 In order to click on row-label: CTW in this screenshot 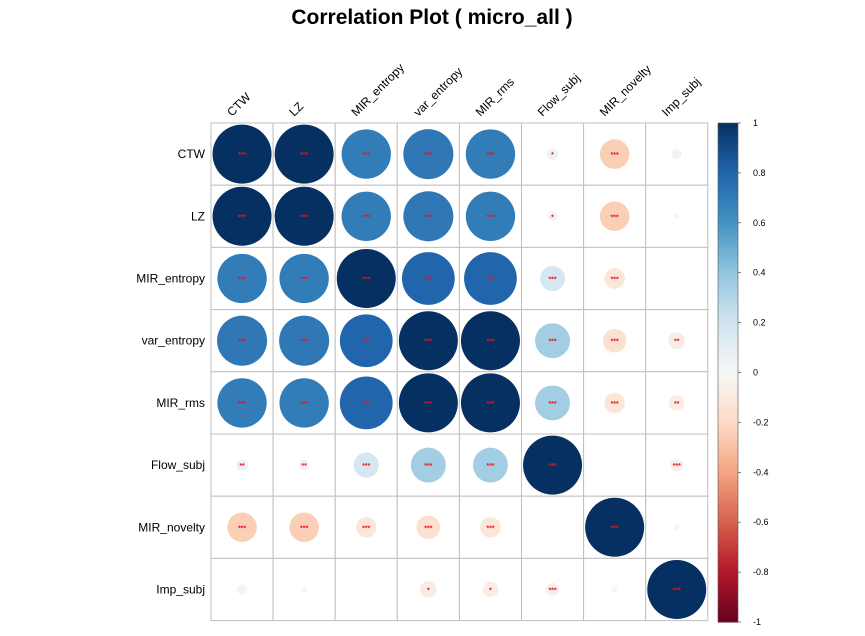, I will do `click(192, 154)`.